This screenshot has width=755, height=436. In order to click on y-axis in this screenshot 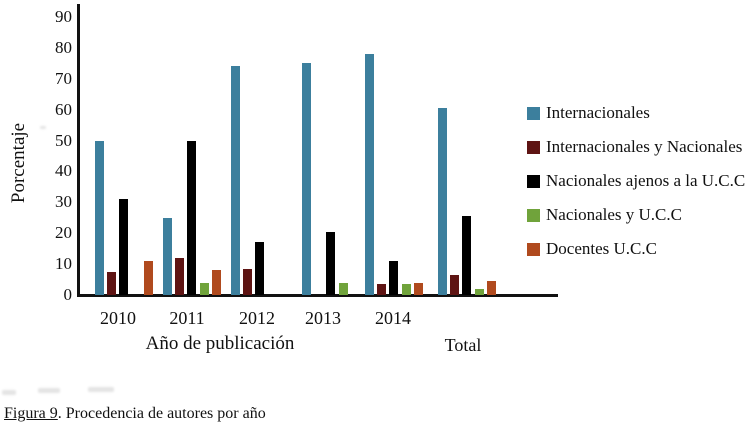, I will do `click(78, 150)`.